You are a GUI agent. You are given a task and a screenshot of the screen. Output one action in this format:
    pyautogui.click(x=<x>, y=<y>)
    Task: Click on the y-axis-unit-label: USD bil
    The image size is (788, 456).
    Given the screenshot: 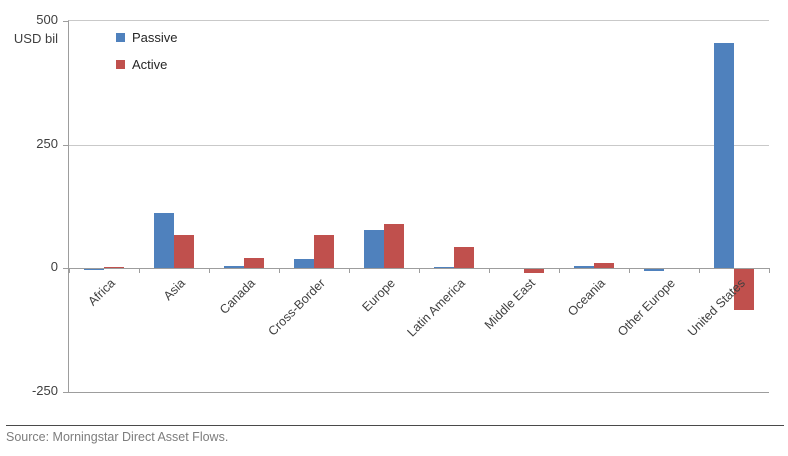 What is the action you would take?
    pyautogui.click(x=35, y=38)
    